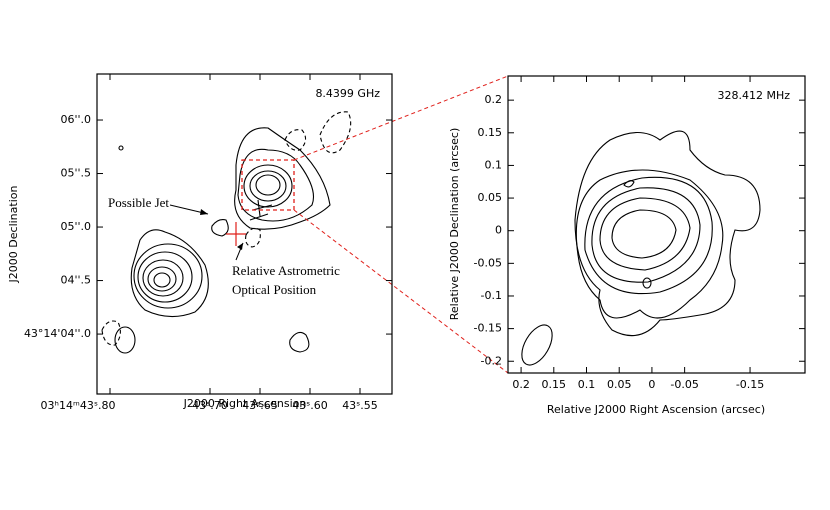 Image resolution: width=830 pixels, height=510 pixels. I want to click on y-tick-label: 06''.0, so click(75, 119).